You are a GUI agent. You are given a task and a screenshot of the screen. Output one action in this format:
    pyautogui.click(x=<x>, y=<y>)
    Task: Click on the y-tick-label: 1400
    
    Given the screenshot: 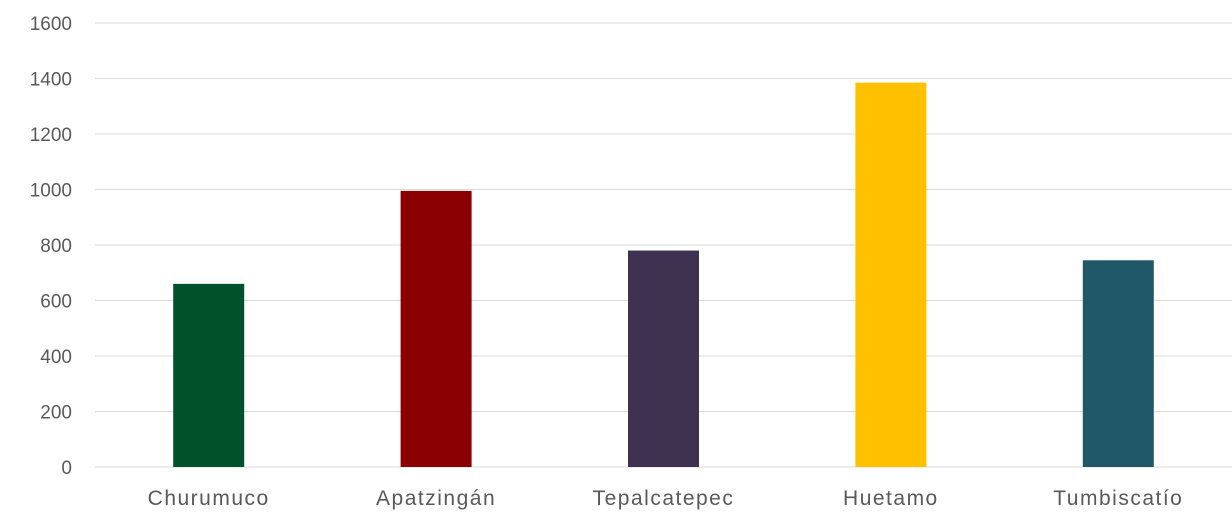 What is the action you would take?
    pyautogui.click(x=51, y=80)
    